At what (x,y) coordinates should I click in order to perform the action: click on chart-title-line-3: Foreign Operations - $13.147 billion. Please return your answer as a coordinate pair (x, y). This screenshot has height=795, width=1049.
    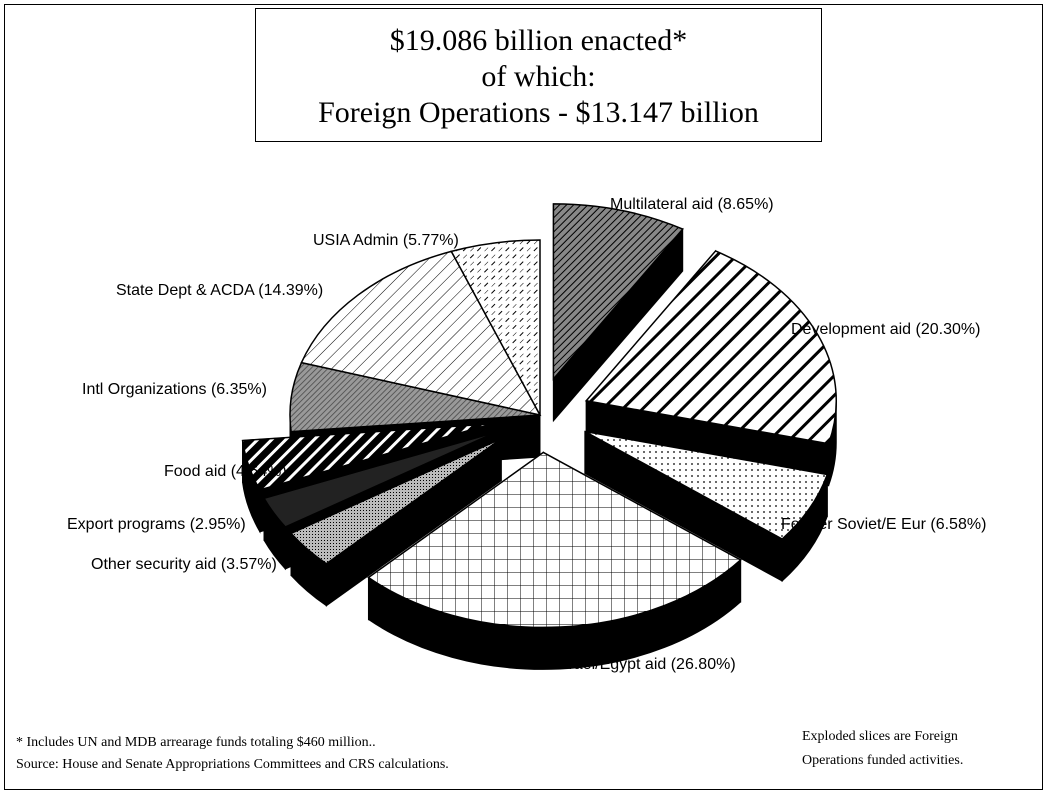
    Looking at the image, I should click on (538, 112).